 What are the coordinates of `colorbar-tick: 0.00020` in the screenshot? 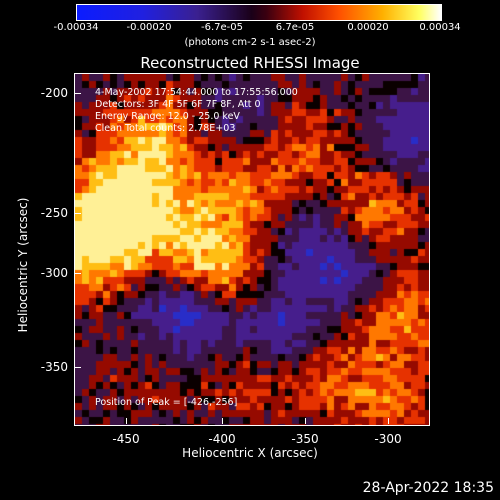 It's located at (368, 27).